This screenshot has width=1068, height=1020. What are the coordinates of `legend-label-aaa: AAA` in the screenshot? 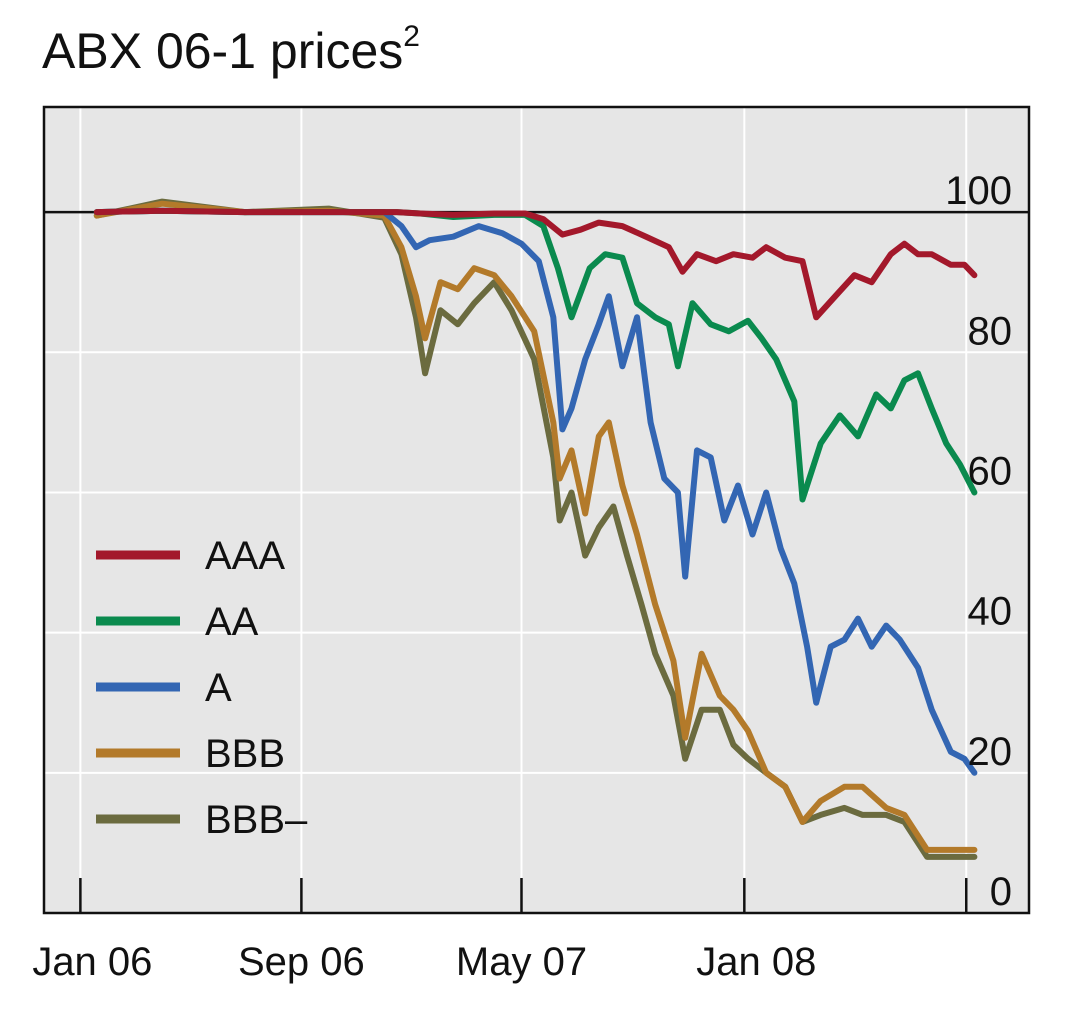 It's located at (245, 556).